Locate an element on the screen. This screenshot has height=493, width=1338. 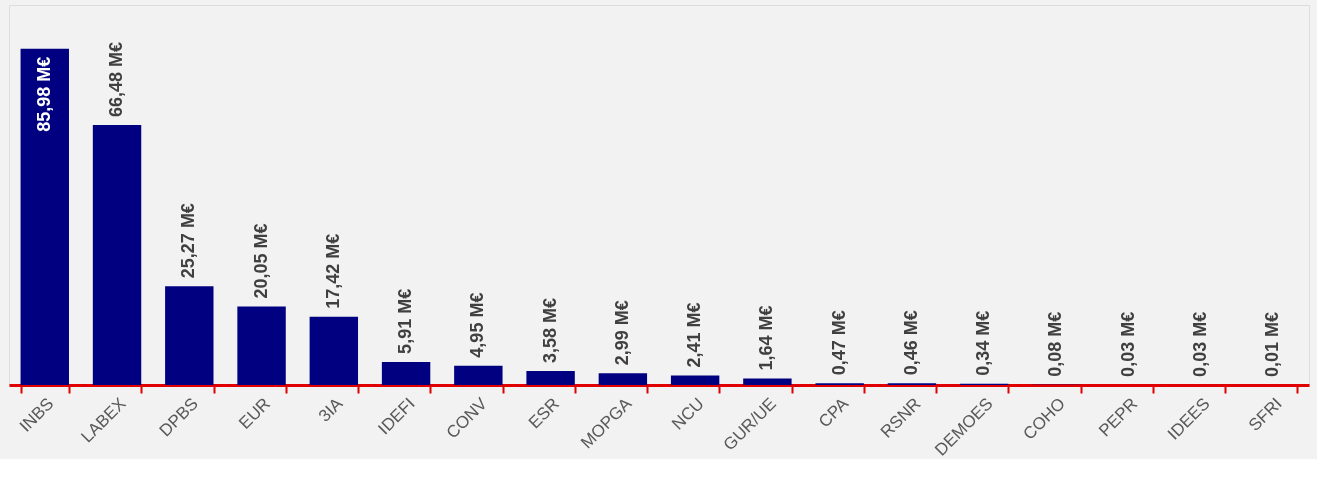
data-label: 0,08 M€ is located at coordinates (1055, 344).